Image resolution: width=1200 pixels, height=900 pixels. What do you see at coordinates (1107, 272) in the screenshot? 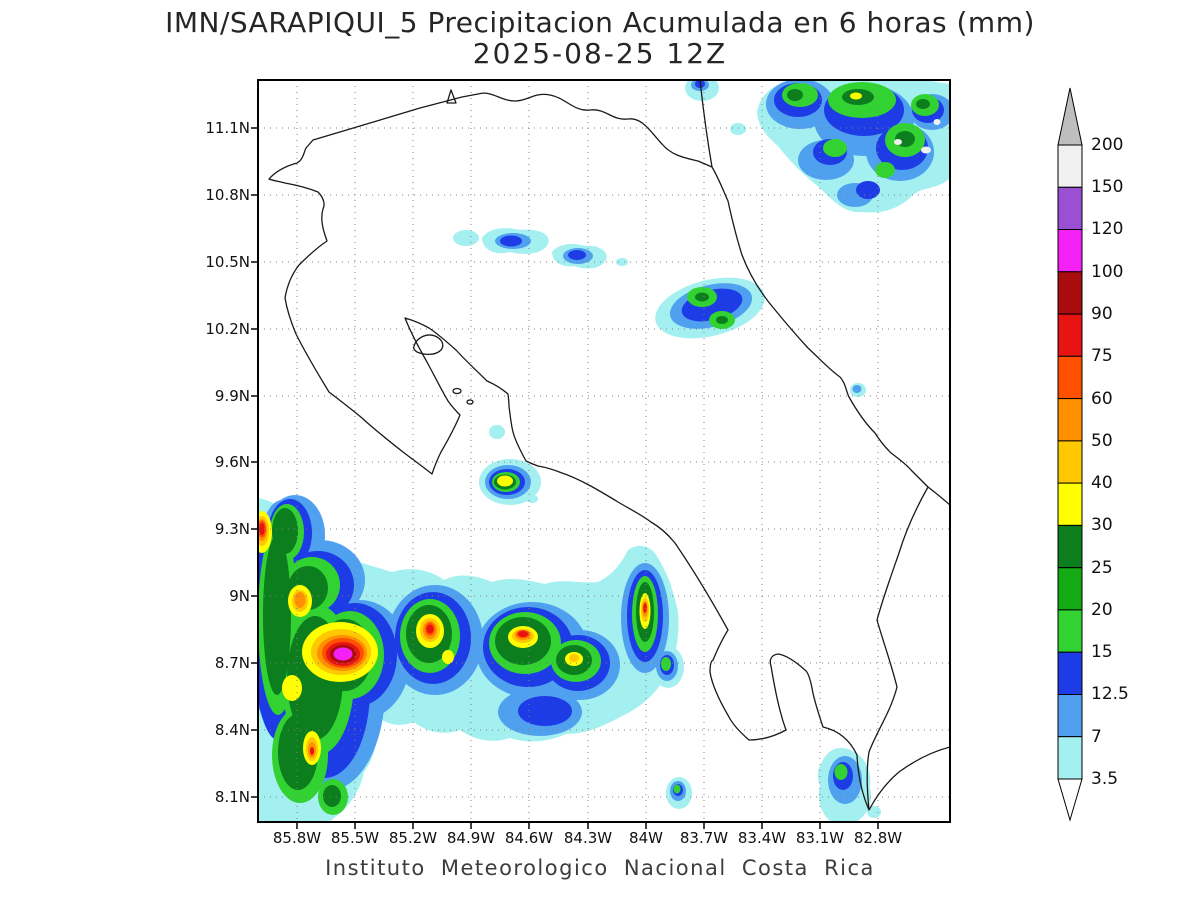
I see `colorbar-label: 100` at bounding box center [1107, 272].